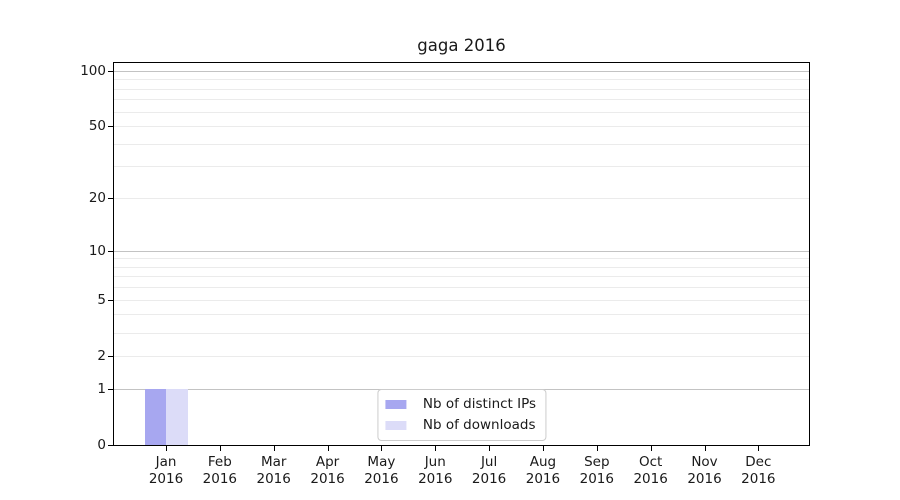 The width and height of the screenshot is (900, 500). What do you see at coordinates (596, 470) in the screenshot?
I see `x-tick-label: Sep 2016` at bounding box center [596, 470].